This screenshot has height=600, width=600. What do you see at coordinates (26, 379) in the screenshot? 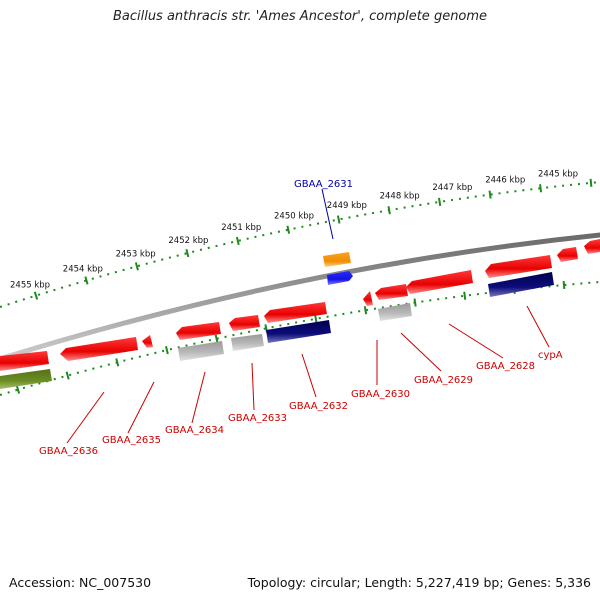
I see `gene-arrow-2636-olive` at bounding box center [26, 379].